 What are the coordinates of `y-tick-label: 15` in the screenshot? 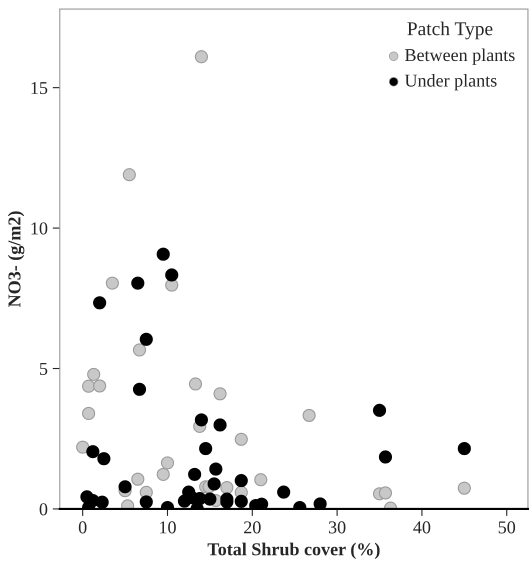 It's located at (40, 88).